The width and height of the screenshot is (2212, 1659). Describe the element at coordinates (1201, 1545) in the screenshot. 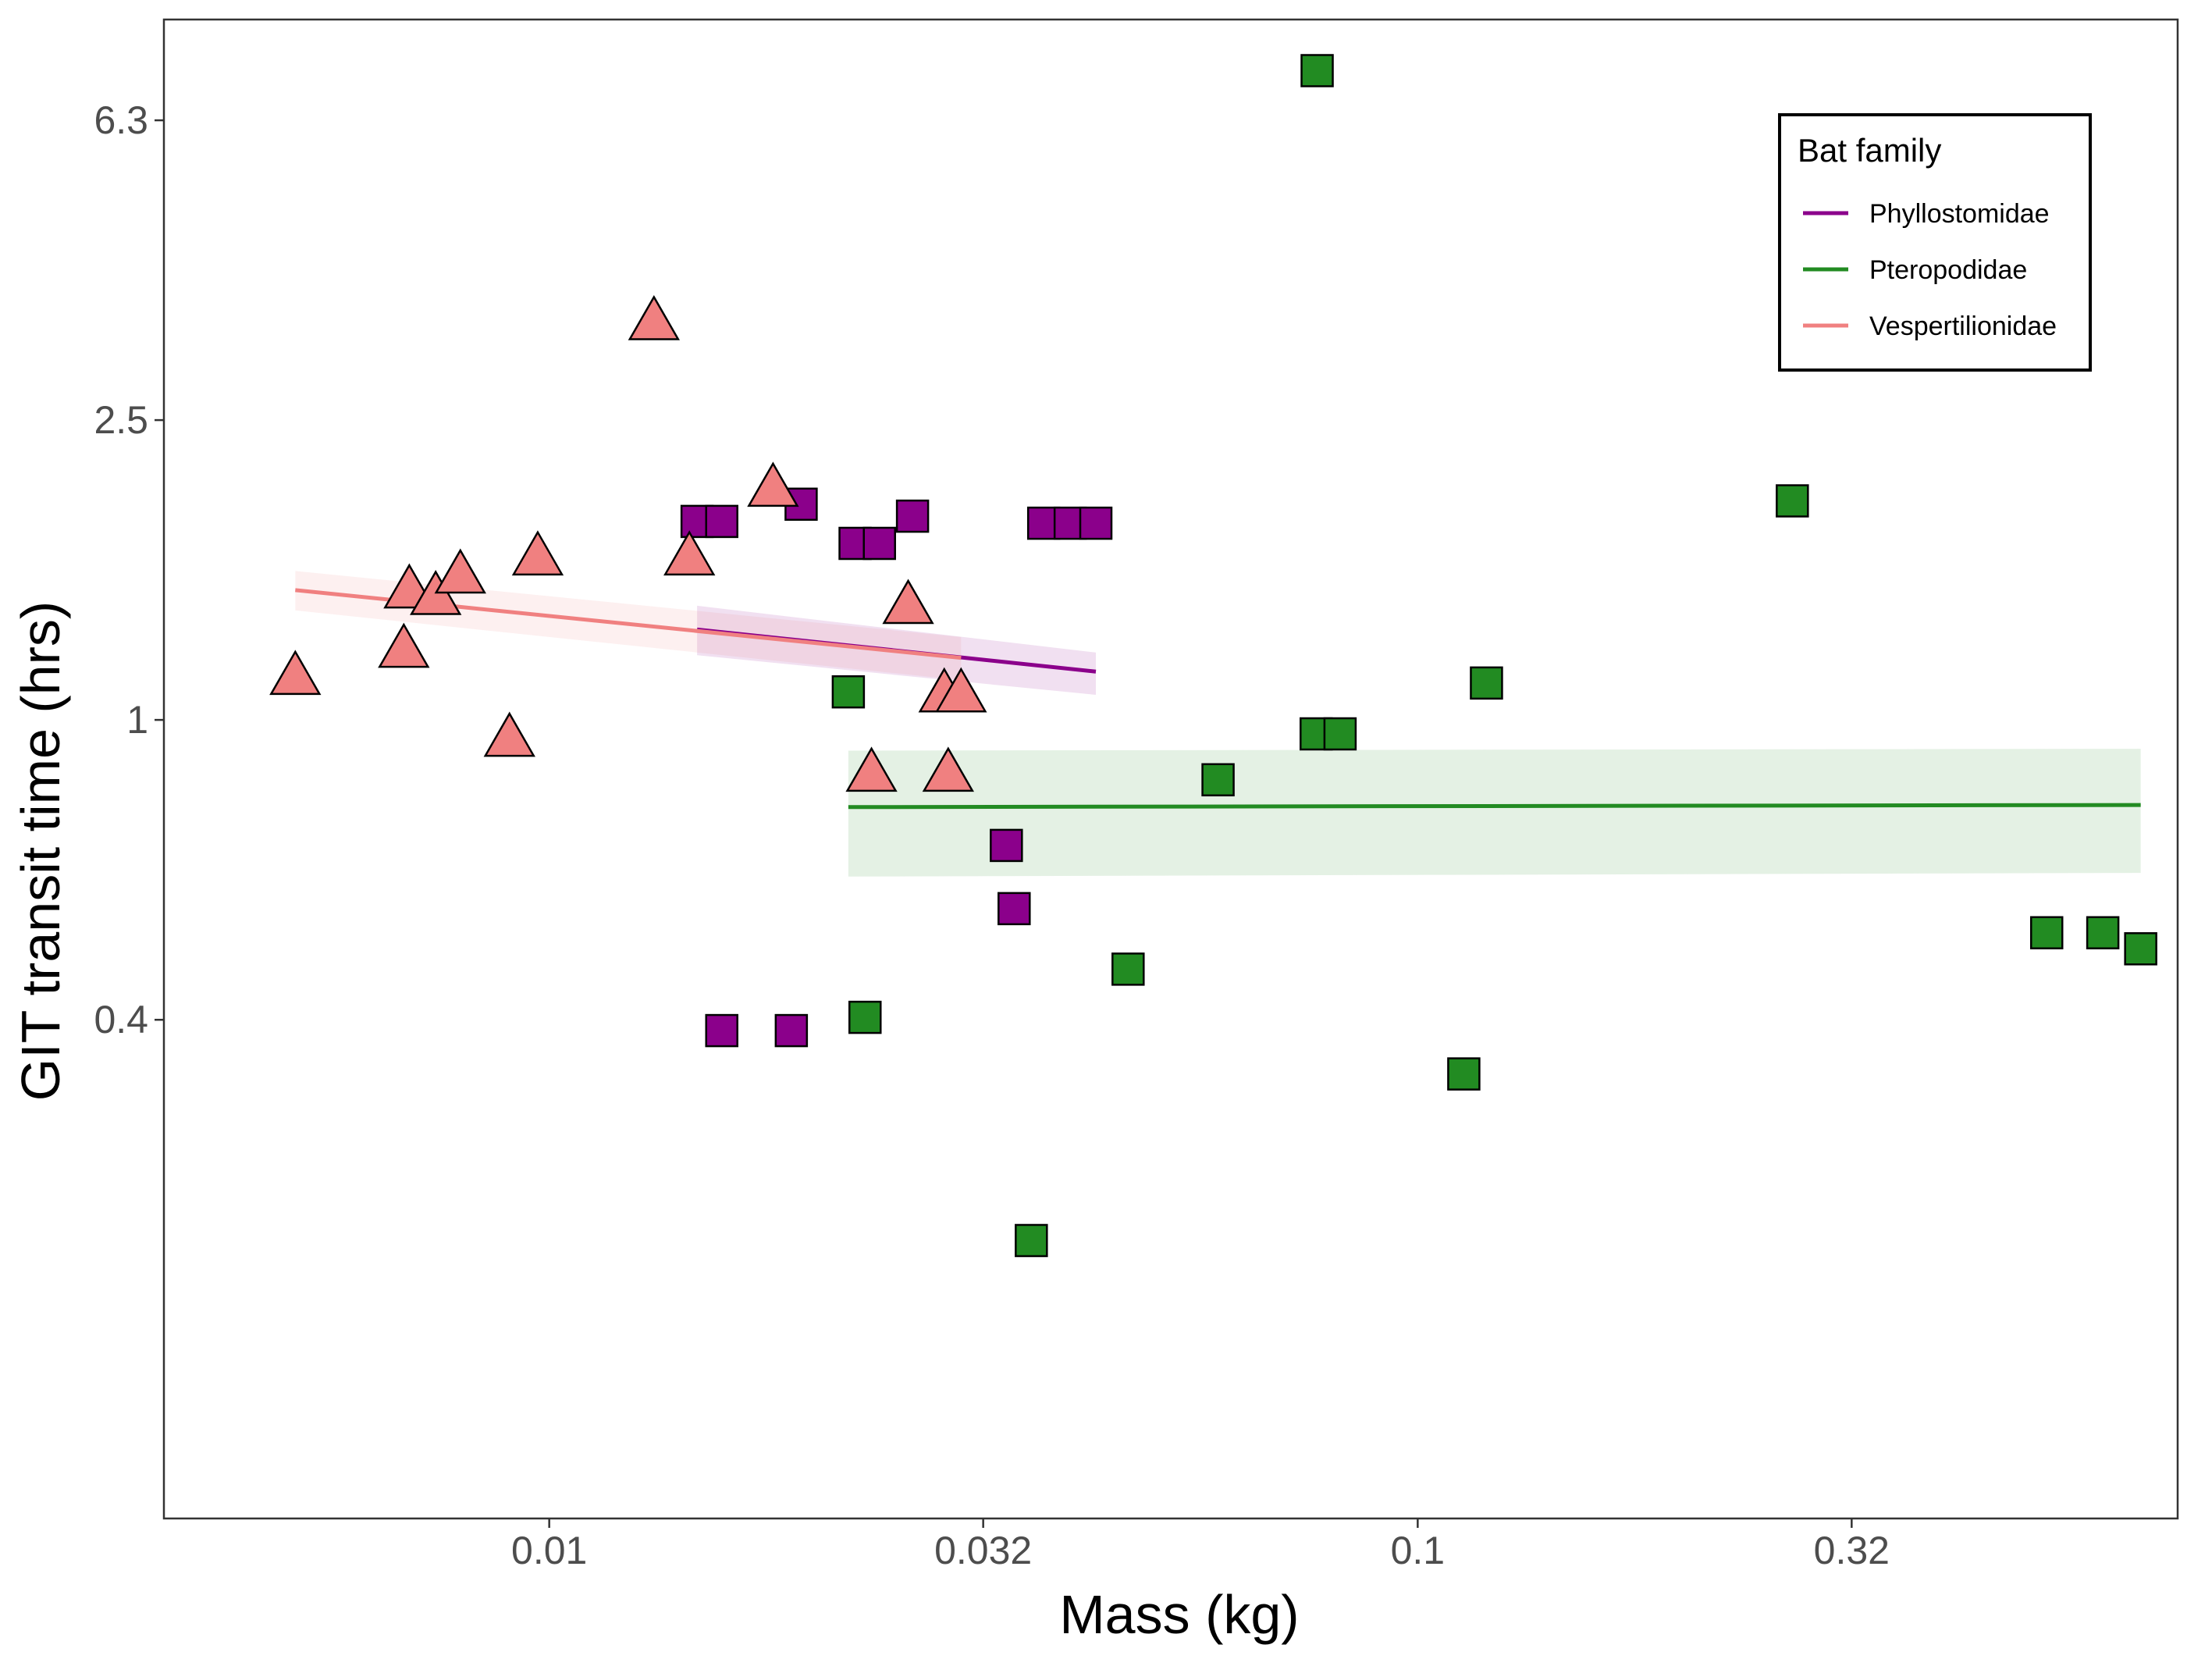

I see `x-axis: 0.01 0.032 0.1 0.32` at that location.